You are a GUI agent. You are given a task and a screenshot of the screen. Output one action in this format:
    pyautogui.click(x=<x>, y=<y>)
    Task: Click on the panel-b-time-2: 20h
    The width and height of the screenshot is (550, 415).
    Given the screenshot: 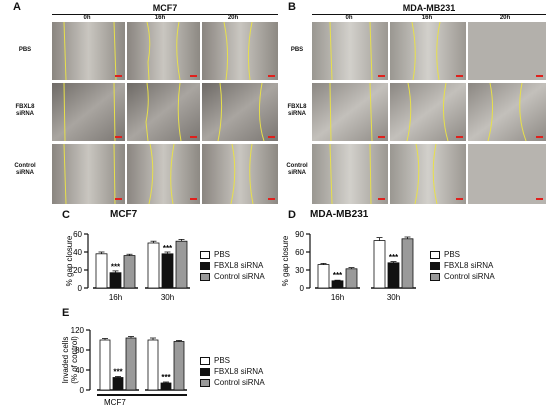 What is the action you would take?
    pyautogui.click(x=505, y=18)
    